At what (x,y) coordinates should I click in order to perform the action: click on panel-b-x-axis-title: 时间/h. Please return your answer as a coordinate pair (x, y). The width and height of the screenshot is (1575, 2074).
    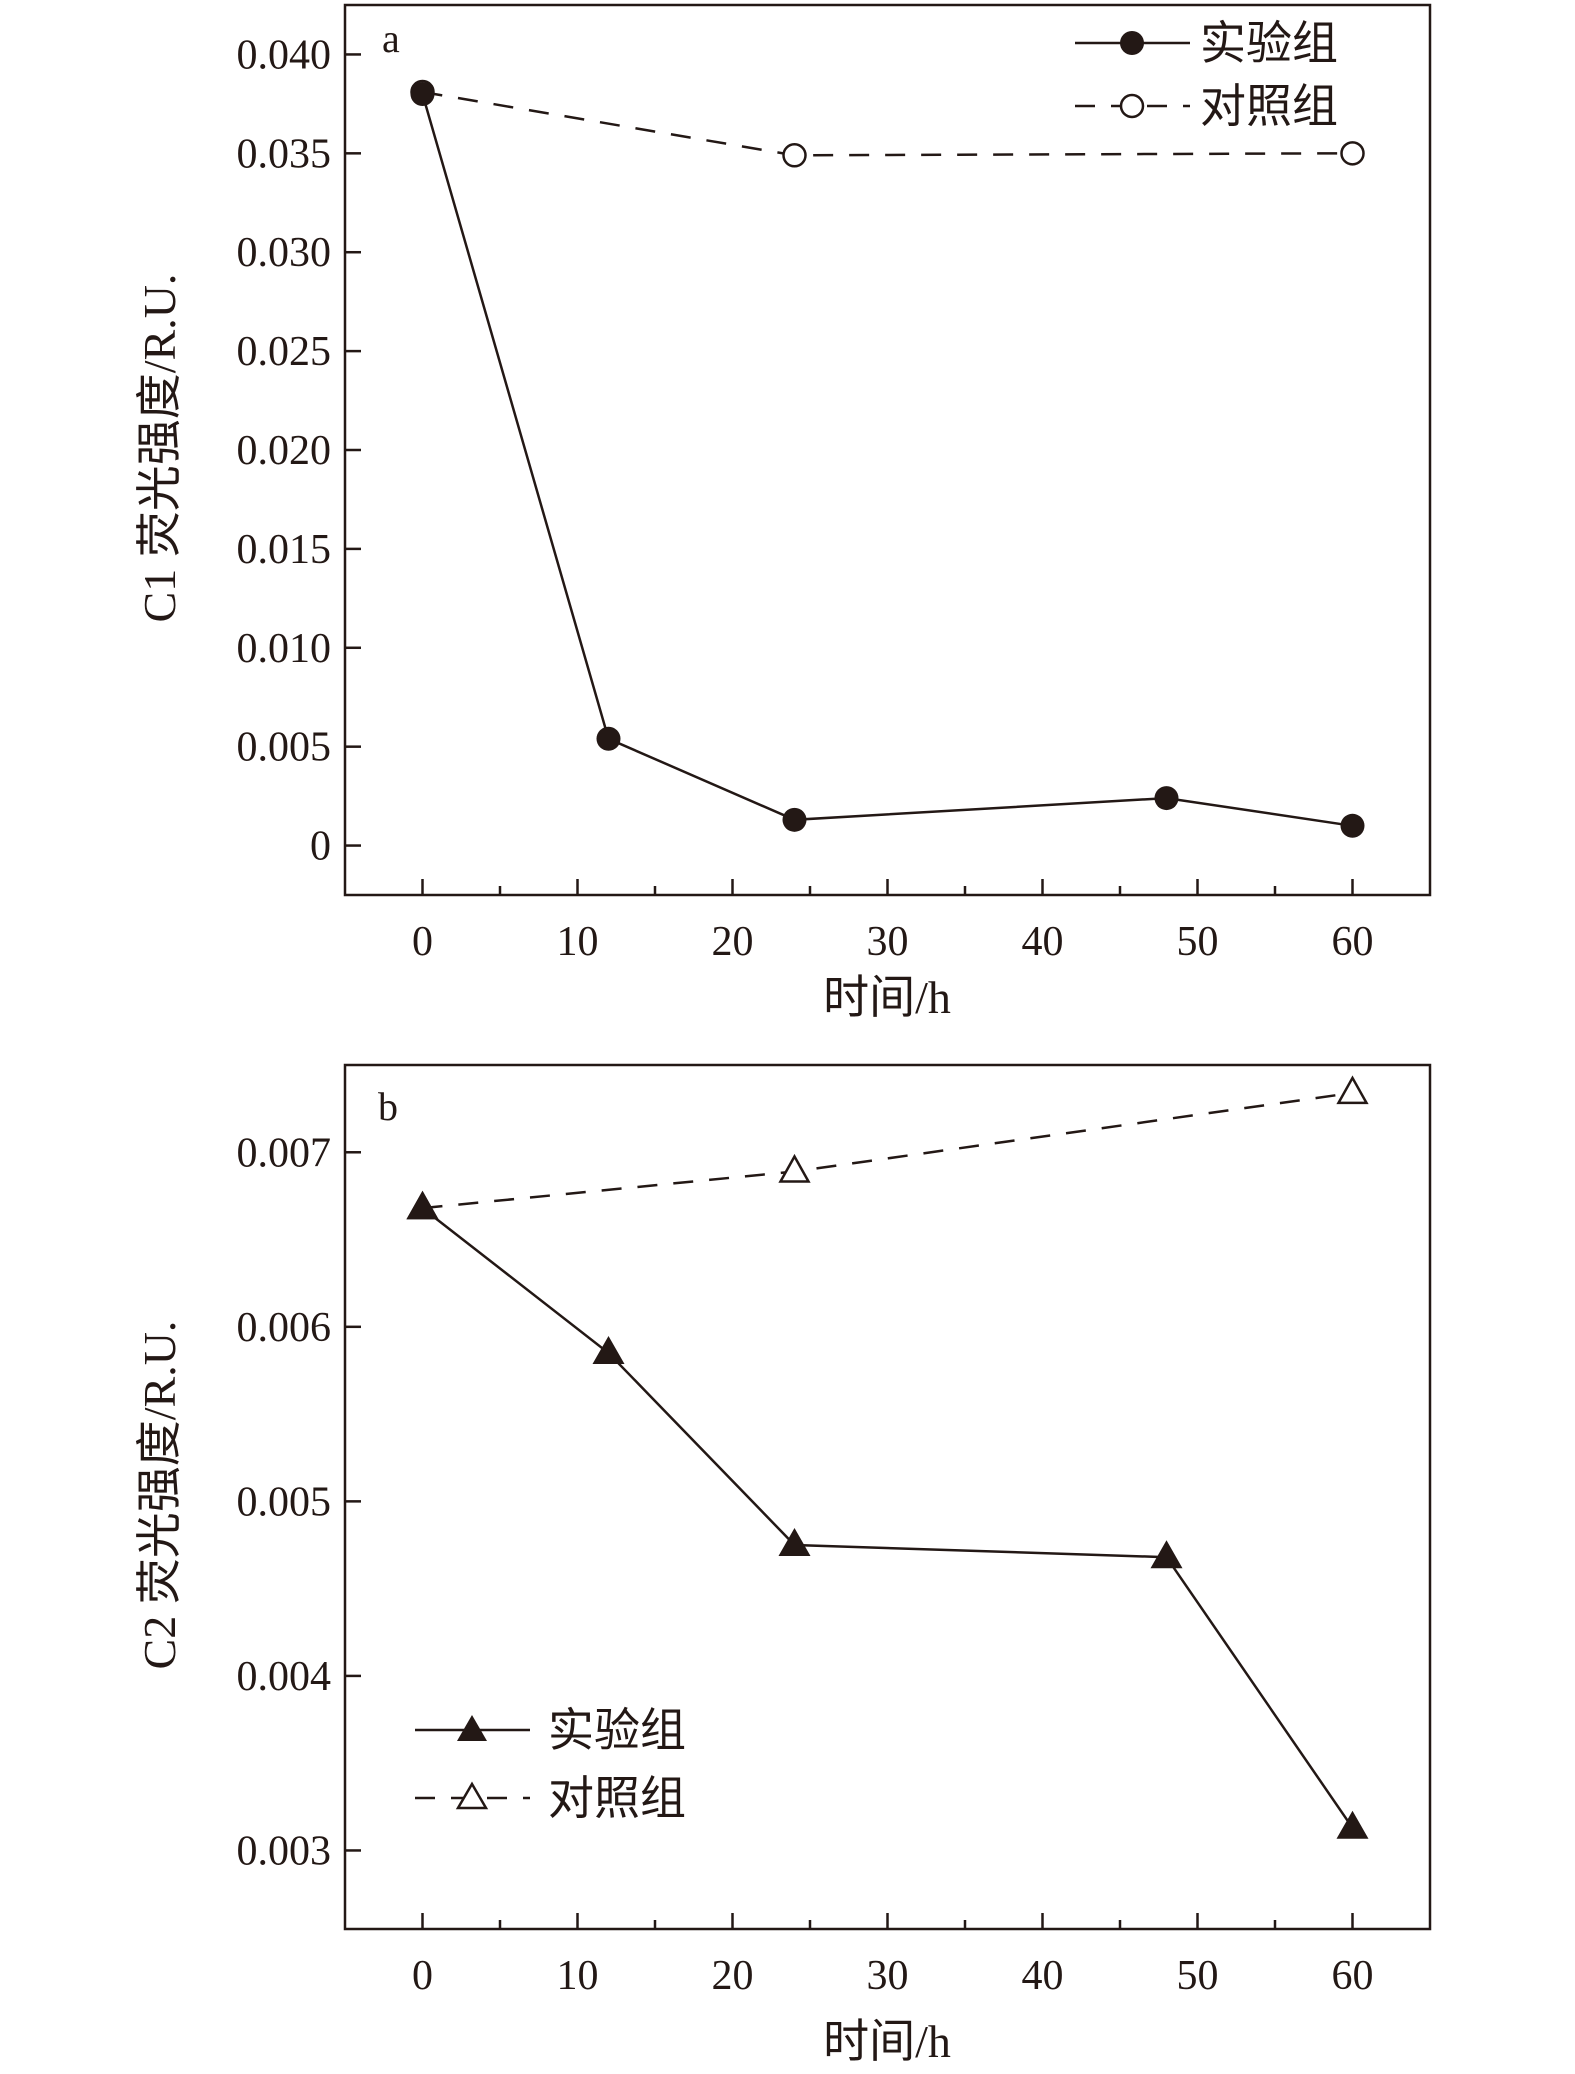
    Looking at the image, I should click on (887, 2041).